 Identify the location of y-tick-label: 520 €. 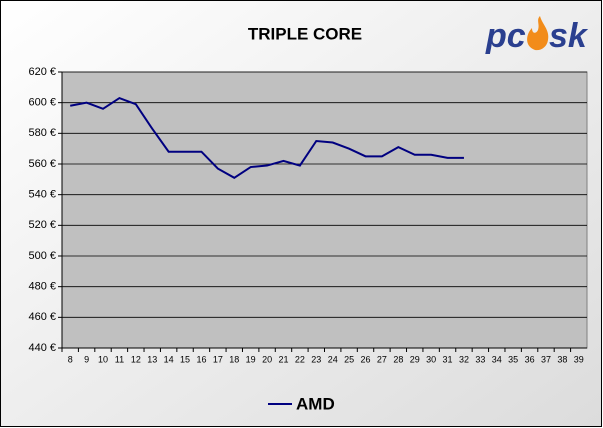
(42, 225).